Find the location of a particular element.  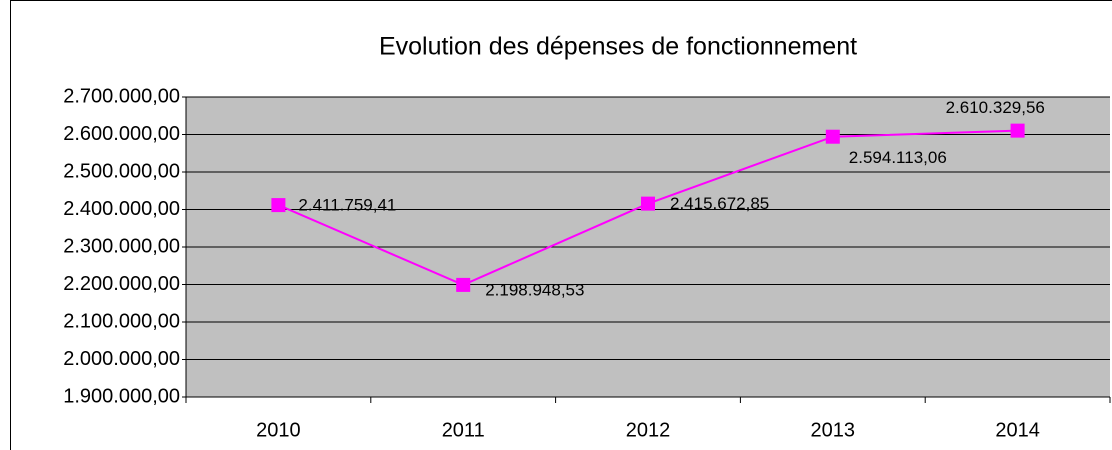

x-tick-label: 2012 is located at coordinates (648, 430).